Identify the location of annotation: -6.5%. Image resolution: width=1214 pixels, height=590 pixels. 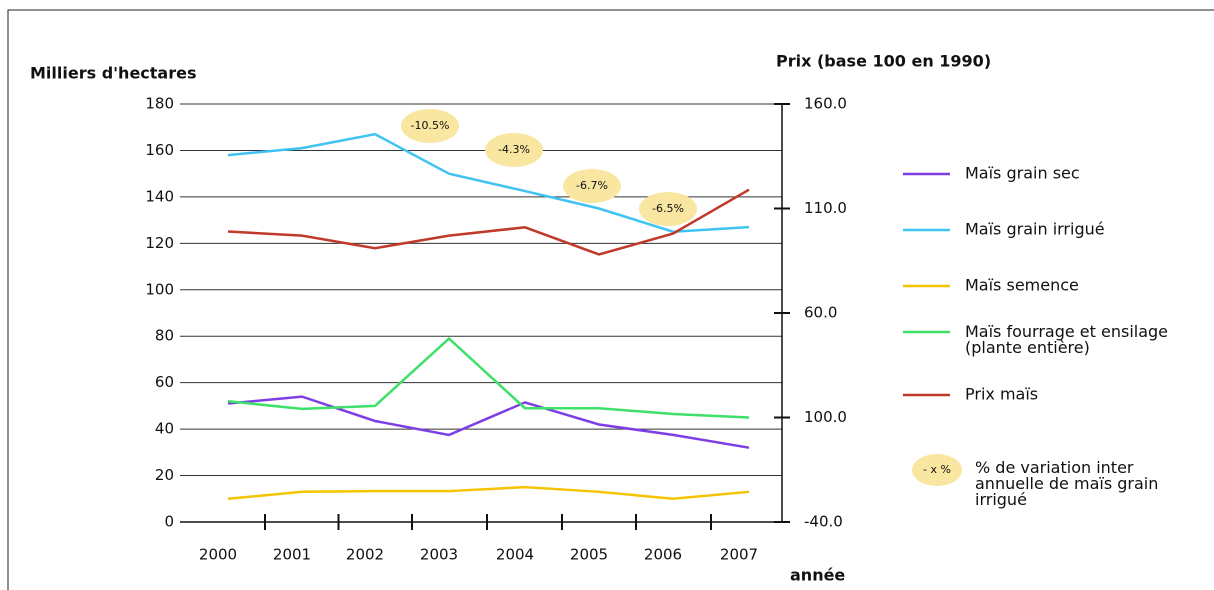
(668, 208).